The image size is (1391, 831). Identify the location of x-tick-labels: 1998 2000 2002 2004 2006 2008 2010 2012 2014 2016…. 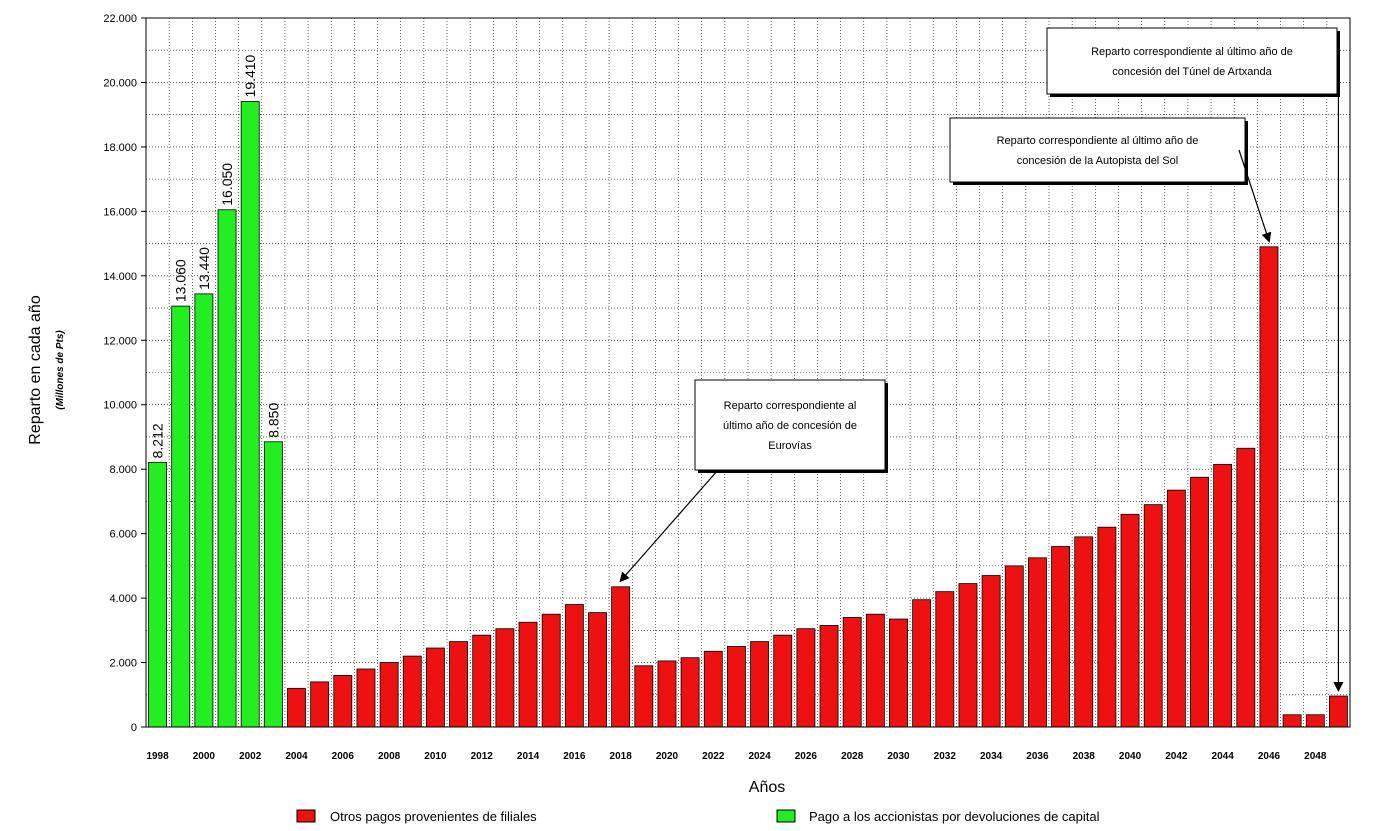
(736, 756).